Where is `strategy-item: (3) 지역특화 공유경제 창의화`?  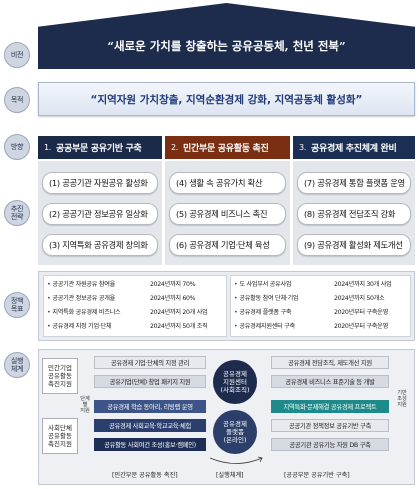 strategy-item: (3) 지역특화 공유경제 창의화 is located at coordinates (100, 245).